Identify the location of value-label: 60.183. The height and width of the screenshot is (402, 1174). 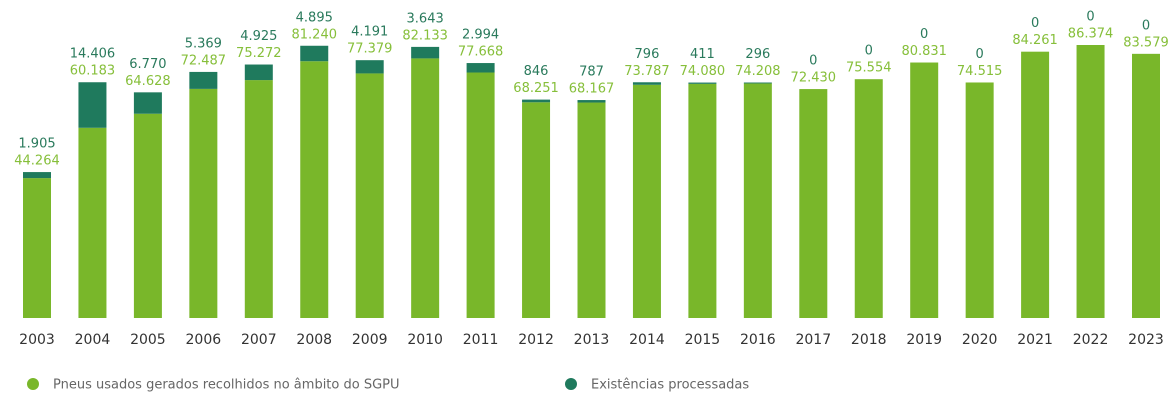
(93, 71).